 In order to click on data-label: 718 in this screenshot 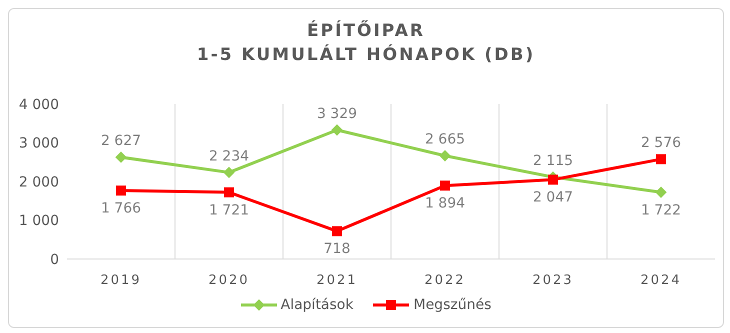, I will do `click(337, 249)`.